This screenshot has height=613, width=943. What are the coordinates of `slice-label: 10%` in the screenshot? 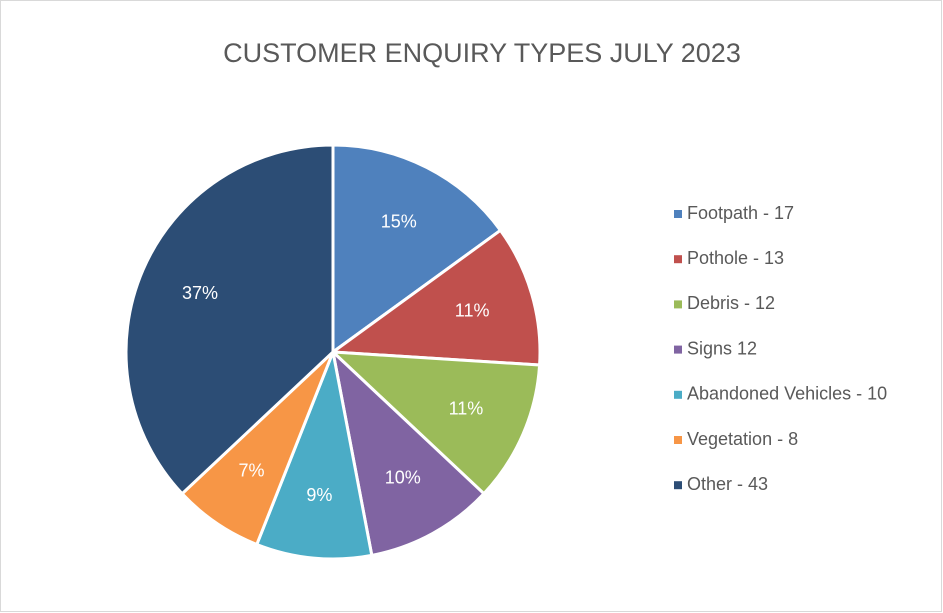 It's located at (403, 478).